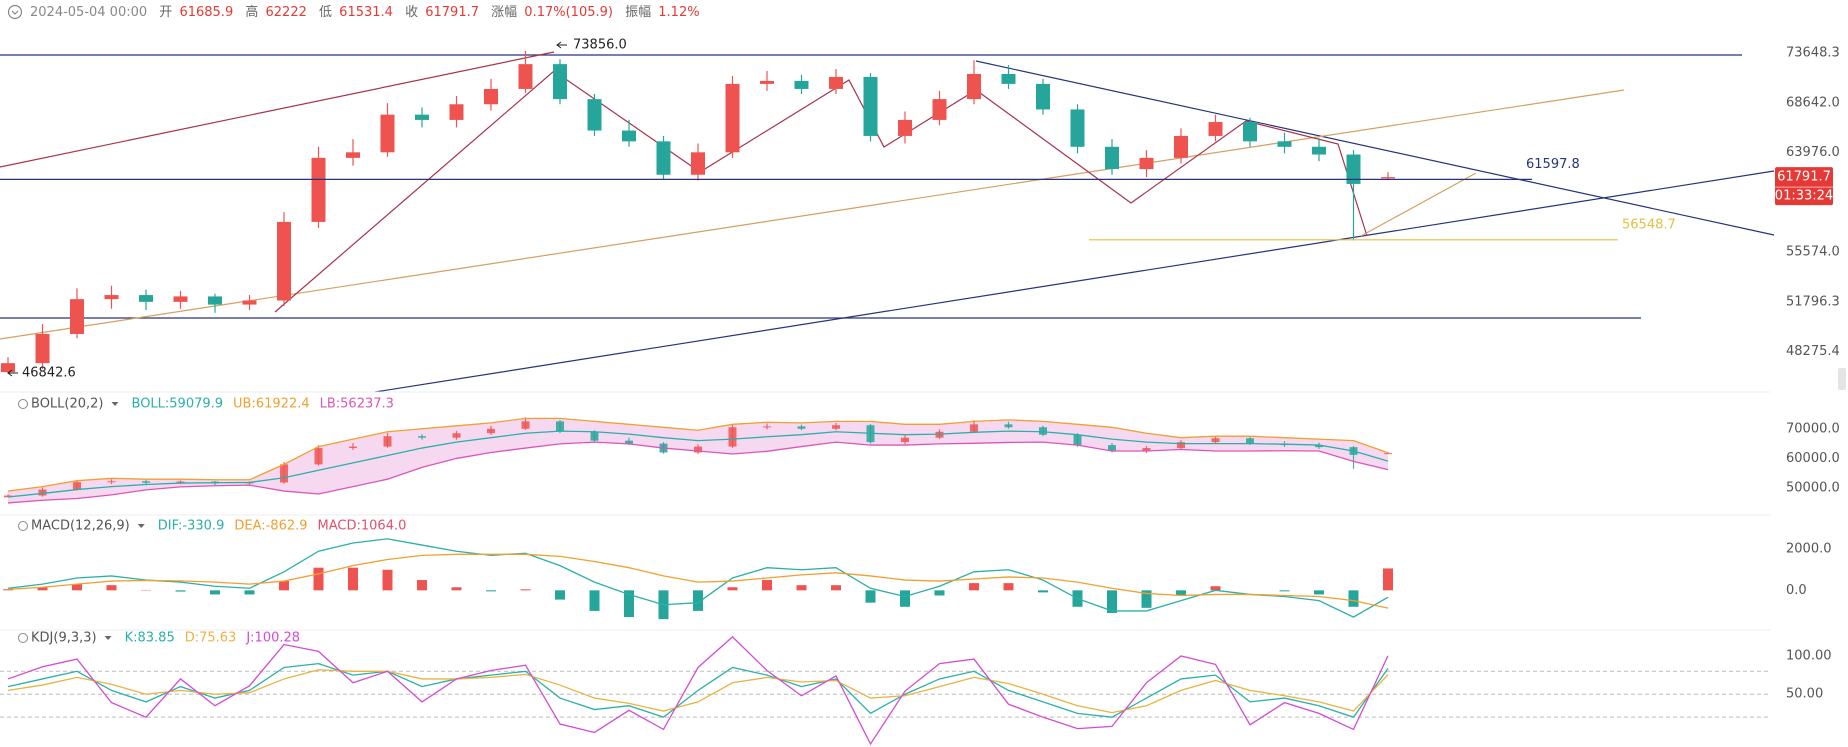 The image size is (1848, 747). Describe the element at coordinates (15, 12) in the screenshot. I see `collapse-icon` at that location.